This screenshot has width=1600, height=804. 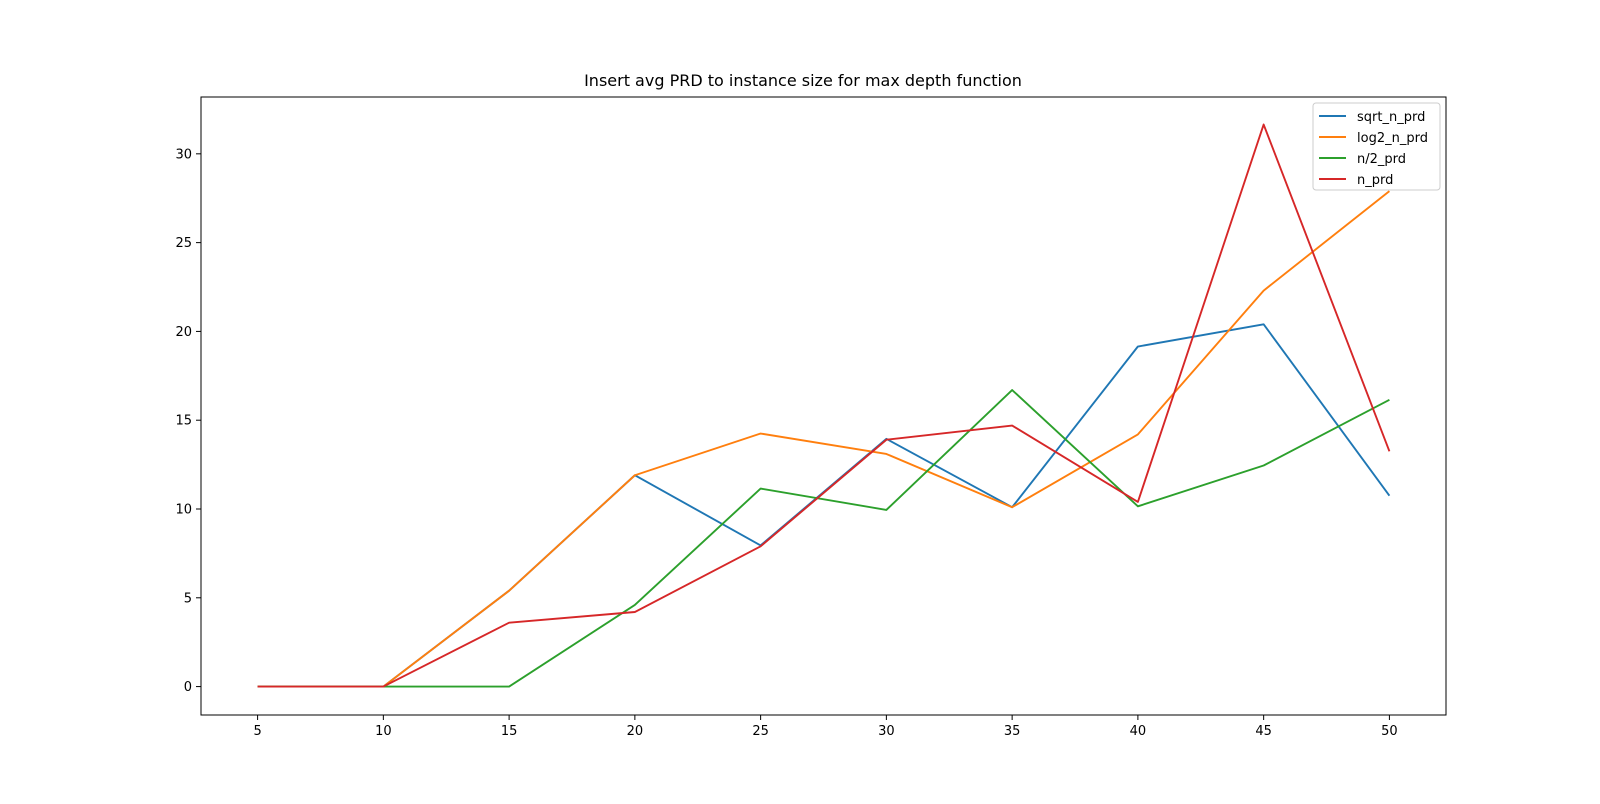 What do you see at coordinates (635, 731) in the screenshot?
I see `x-tick-label: 20` at bounding box center [635, 731].